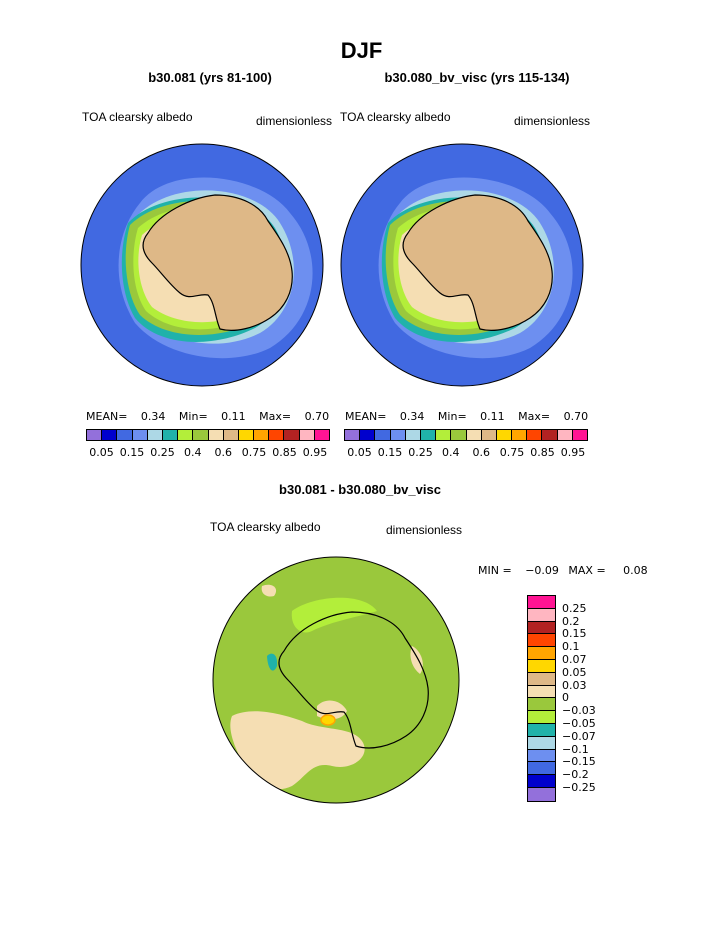 The height and width of the screenshot is (935, 723). What do you see at coordinates (575, 749) in the screenshot?
I see `colorbar-tick-label: −0.1` at bounding box center [575, 749].